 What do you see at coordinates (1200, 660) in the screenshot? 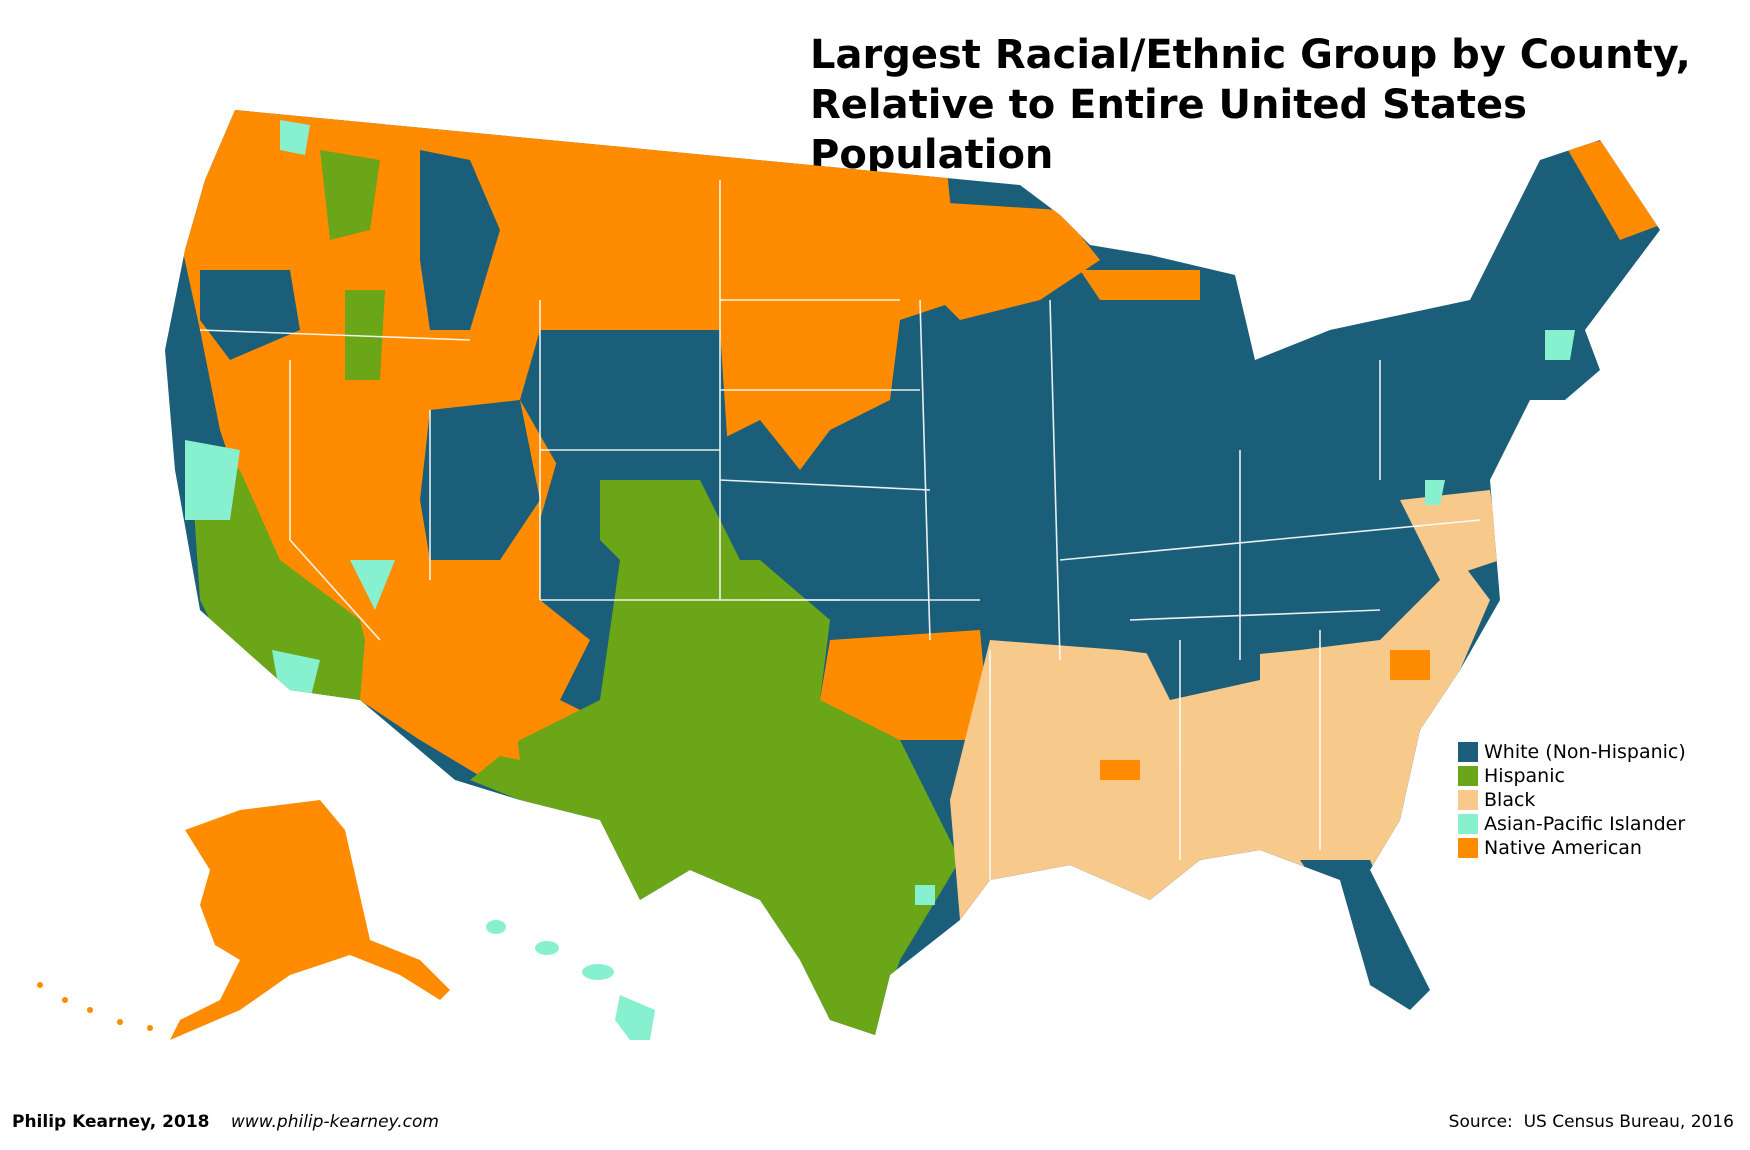
I see `region-white-appalachia` at bounding box center [1200, 660].